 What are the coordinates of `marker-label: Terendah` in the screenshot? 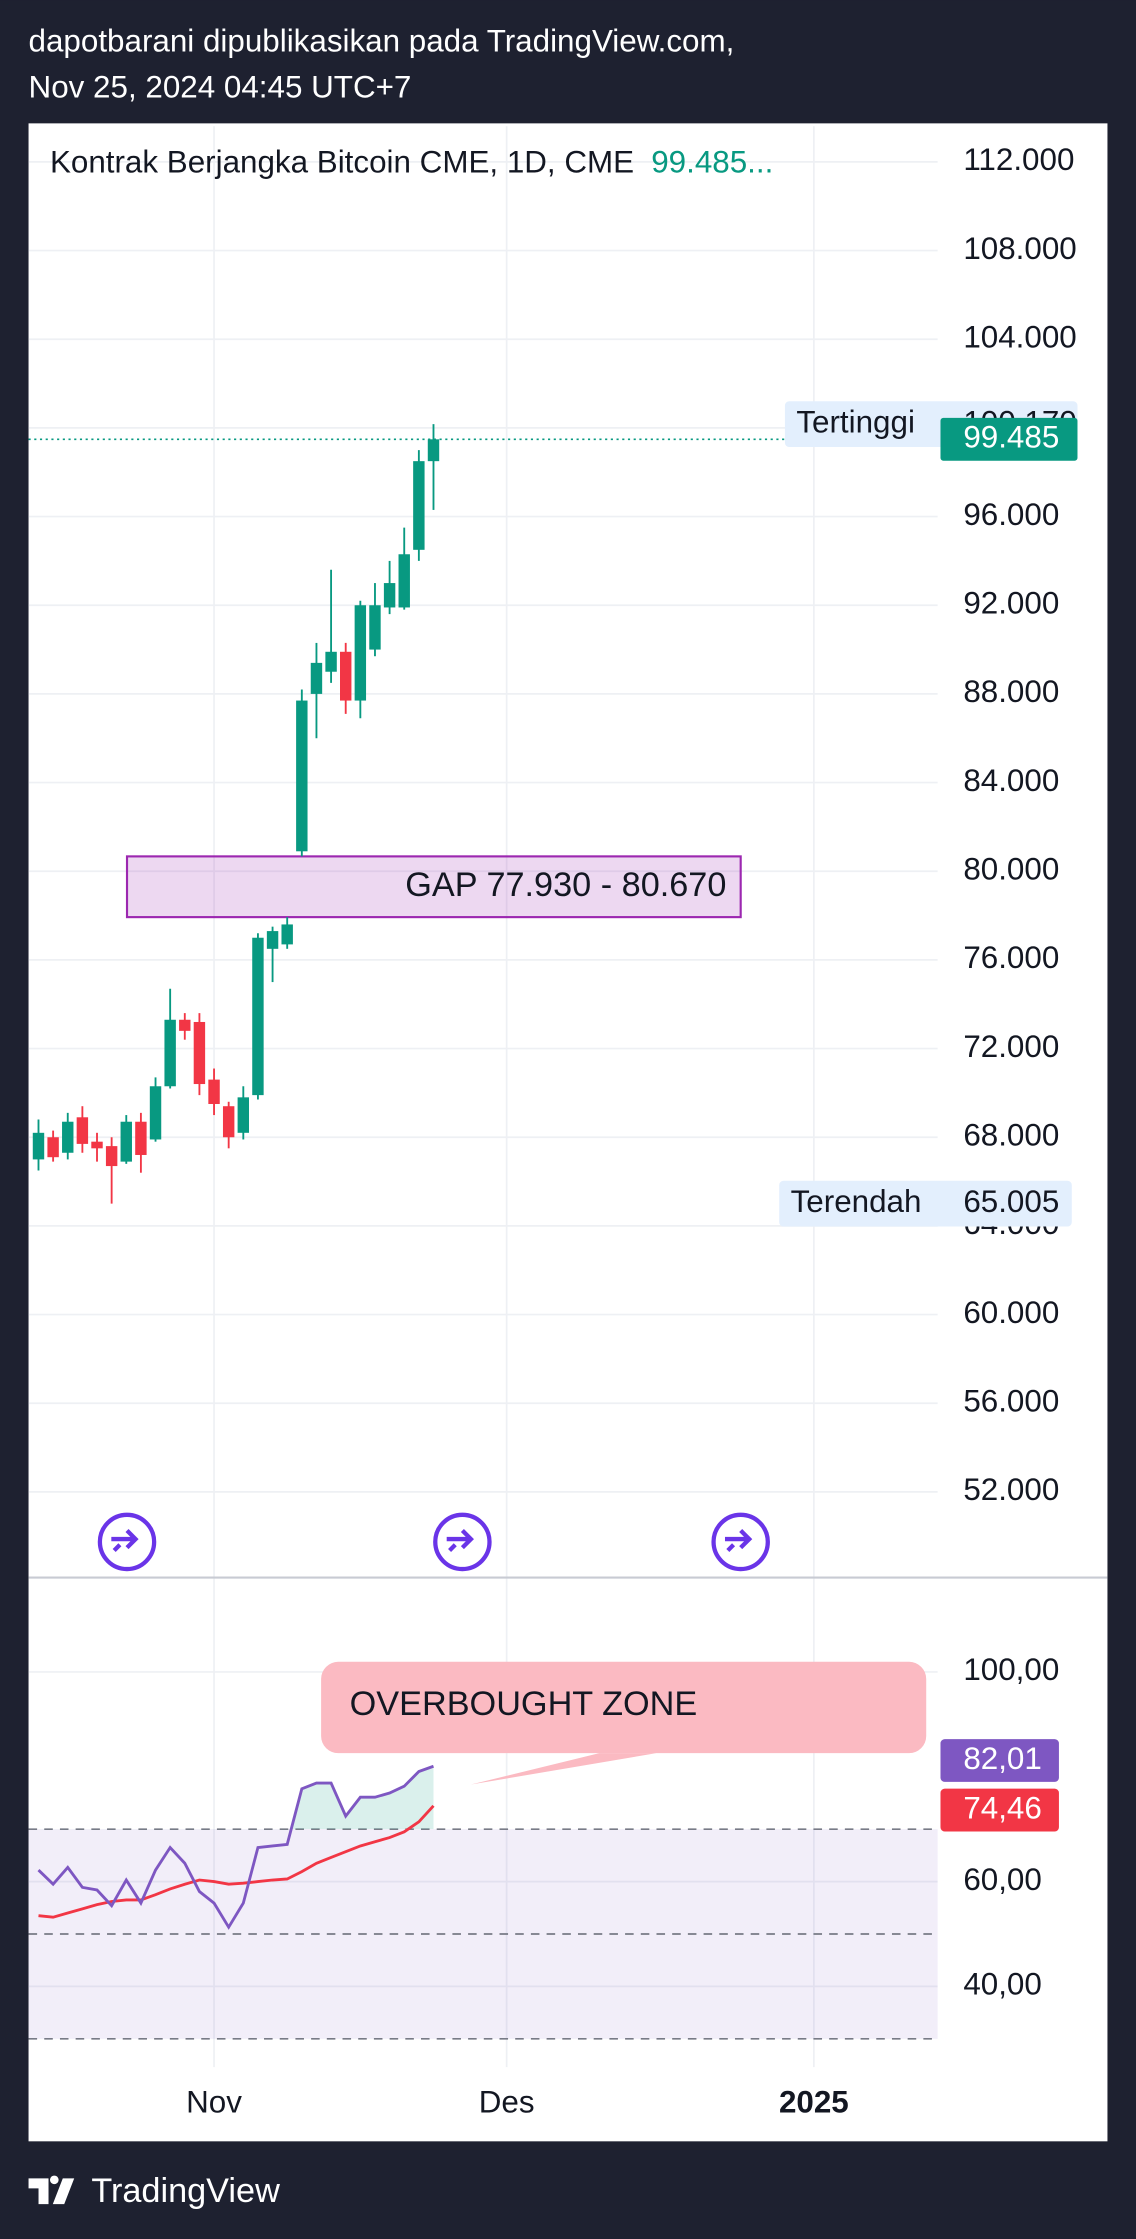 It's located at (856, 1201).